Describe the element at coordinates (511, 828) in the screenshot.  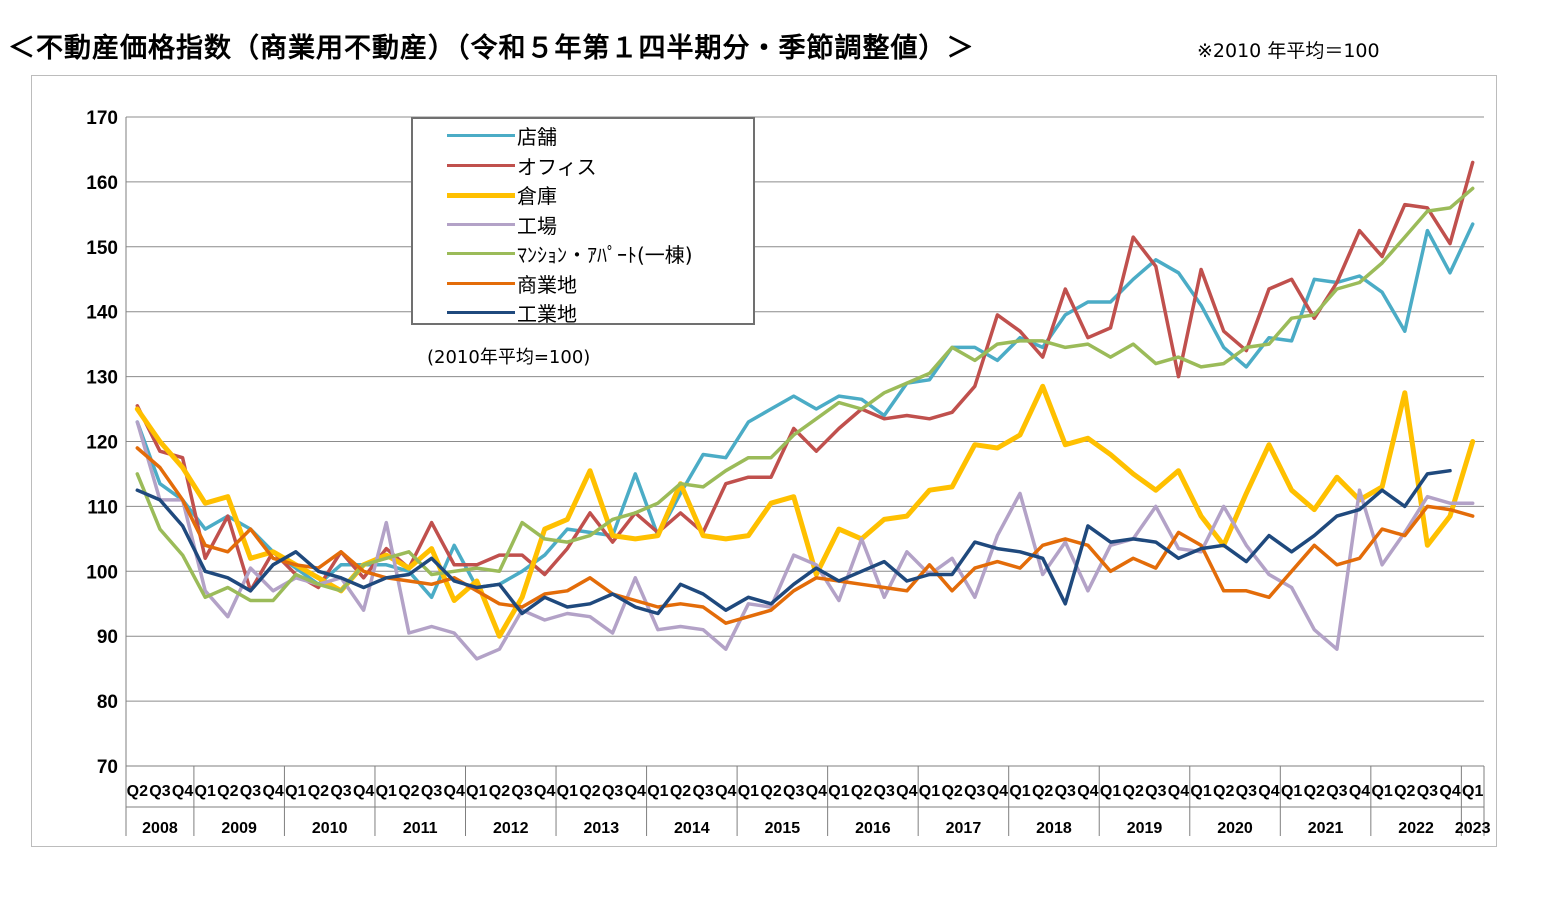
I see `year-label: 2012` at that location.